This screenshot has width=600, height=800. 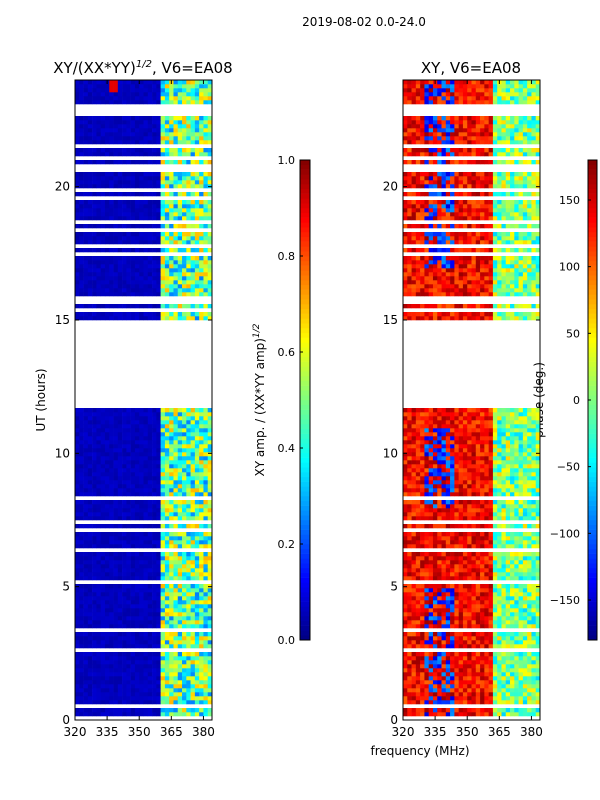 What do you see at coordinates (287, 640) in the screenshot?
I see `colorbar-tick-label: 0.0` at bounding box center [287, 640].